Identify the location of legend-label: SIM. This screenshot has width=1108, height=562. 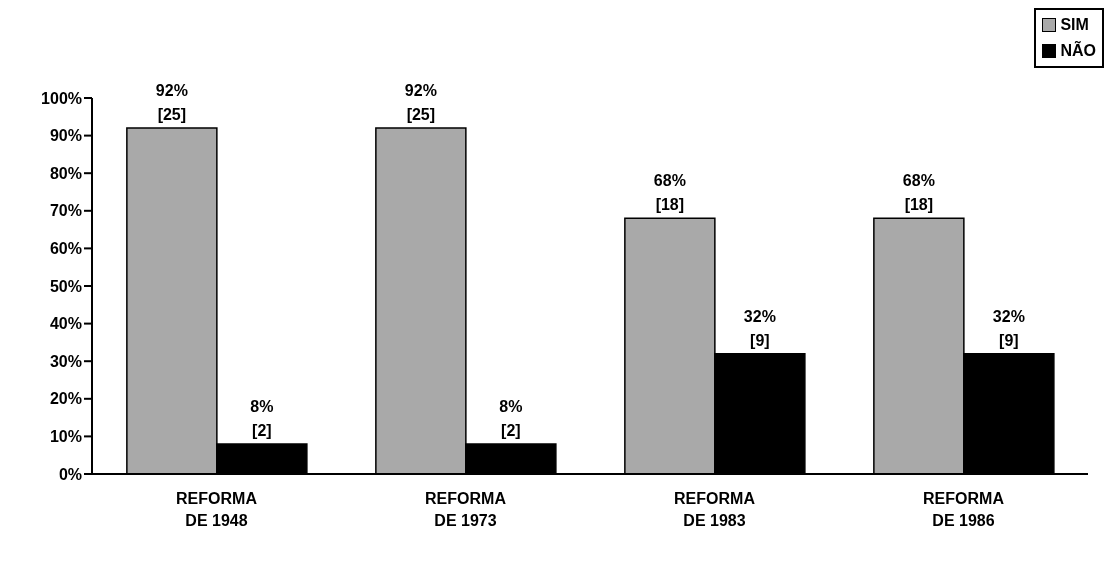
(1074, 25).